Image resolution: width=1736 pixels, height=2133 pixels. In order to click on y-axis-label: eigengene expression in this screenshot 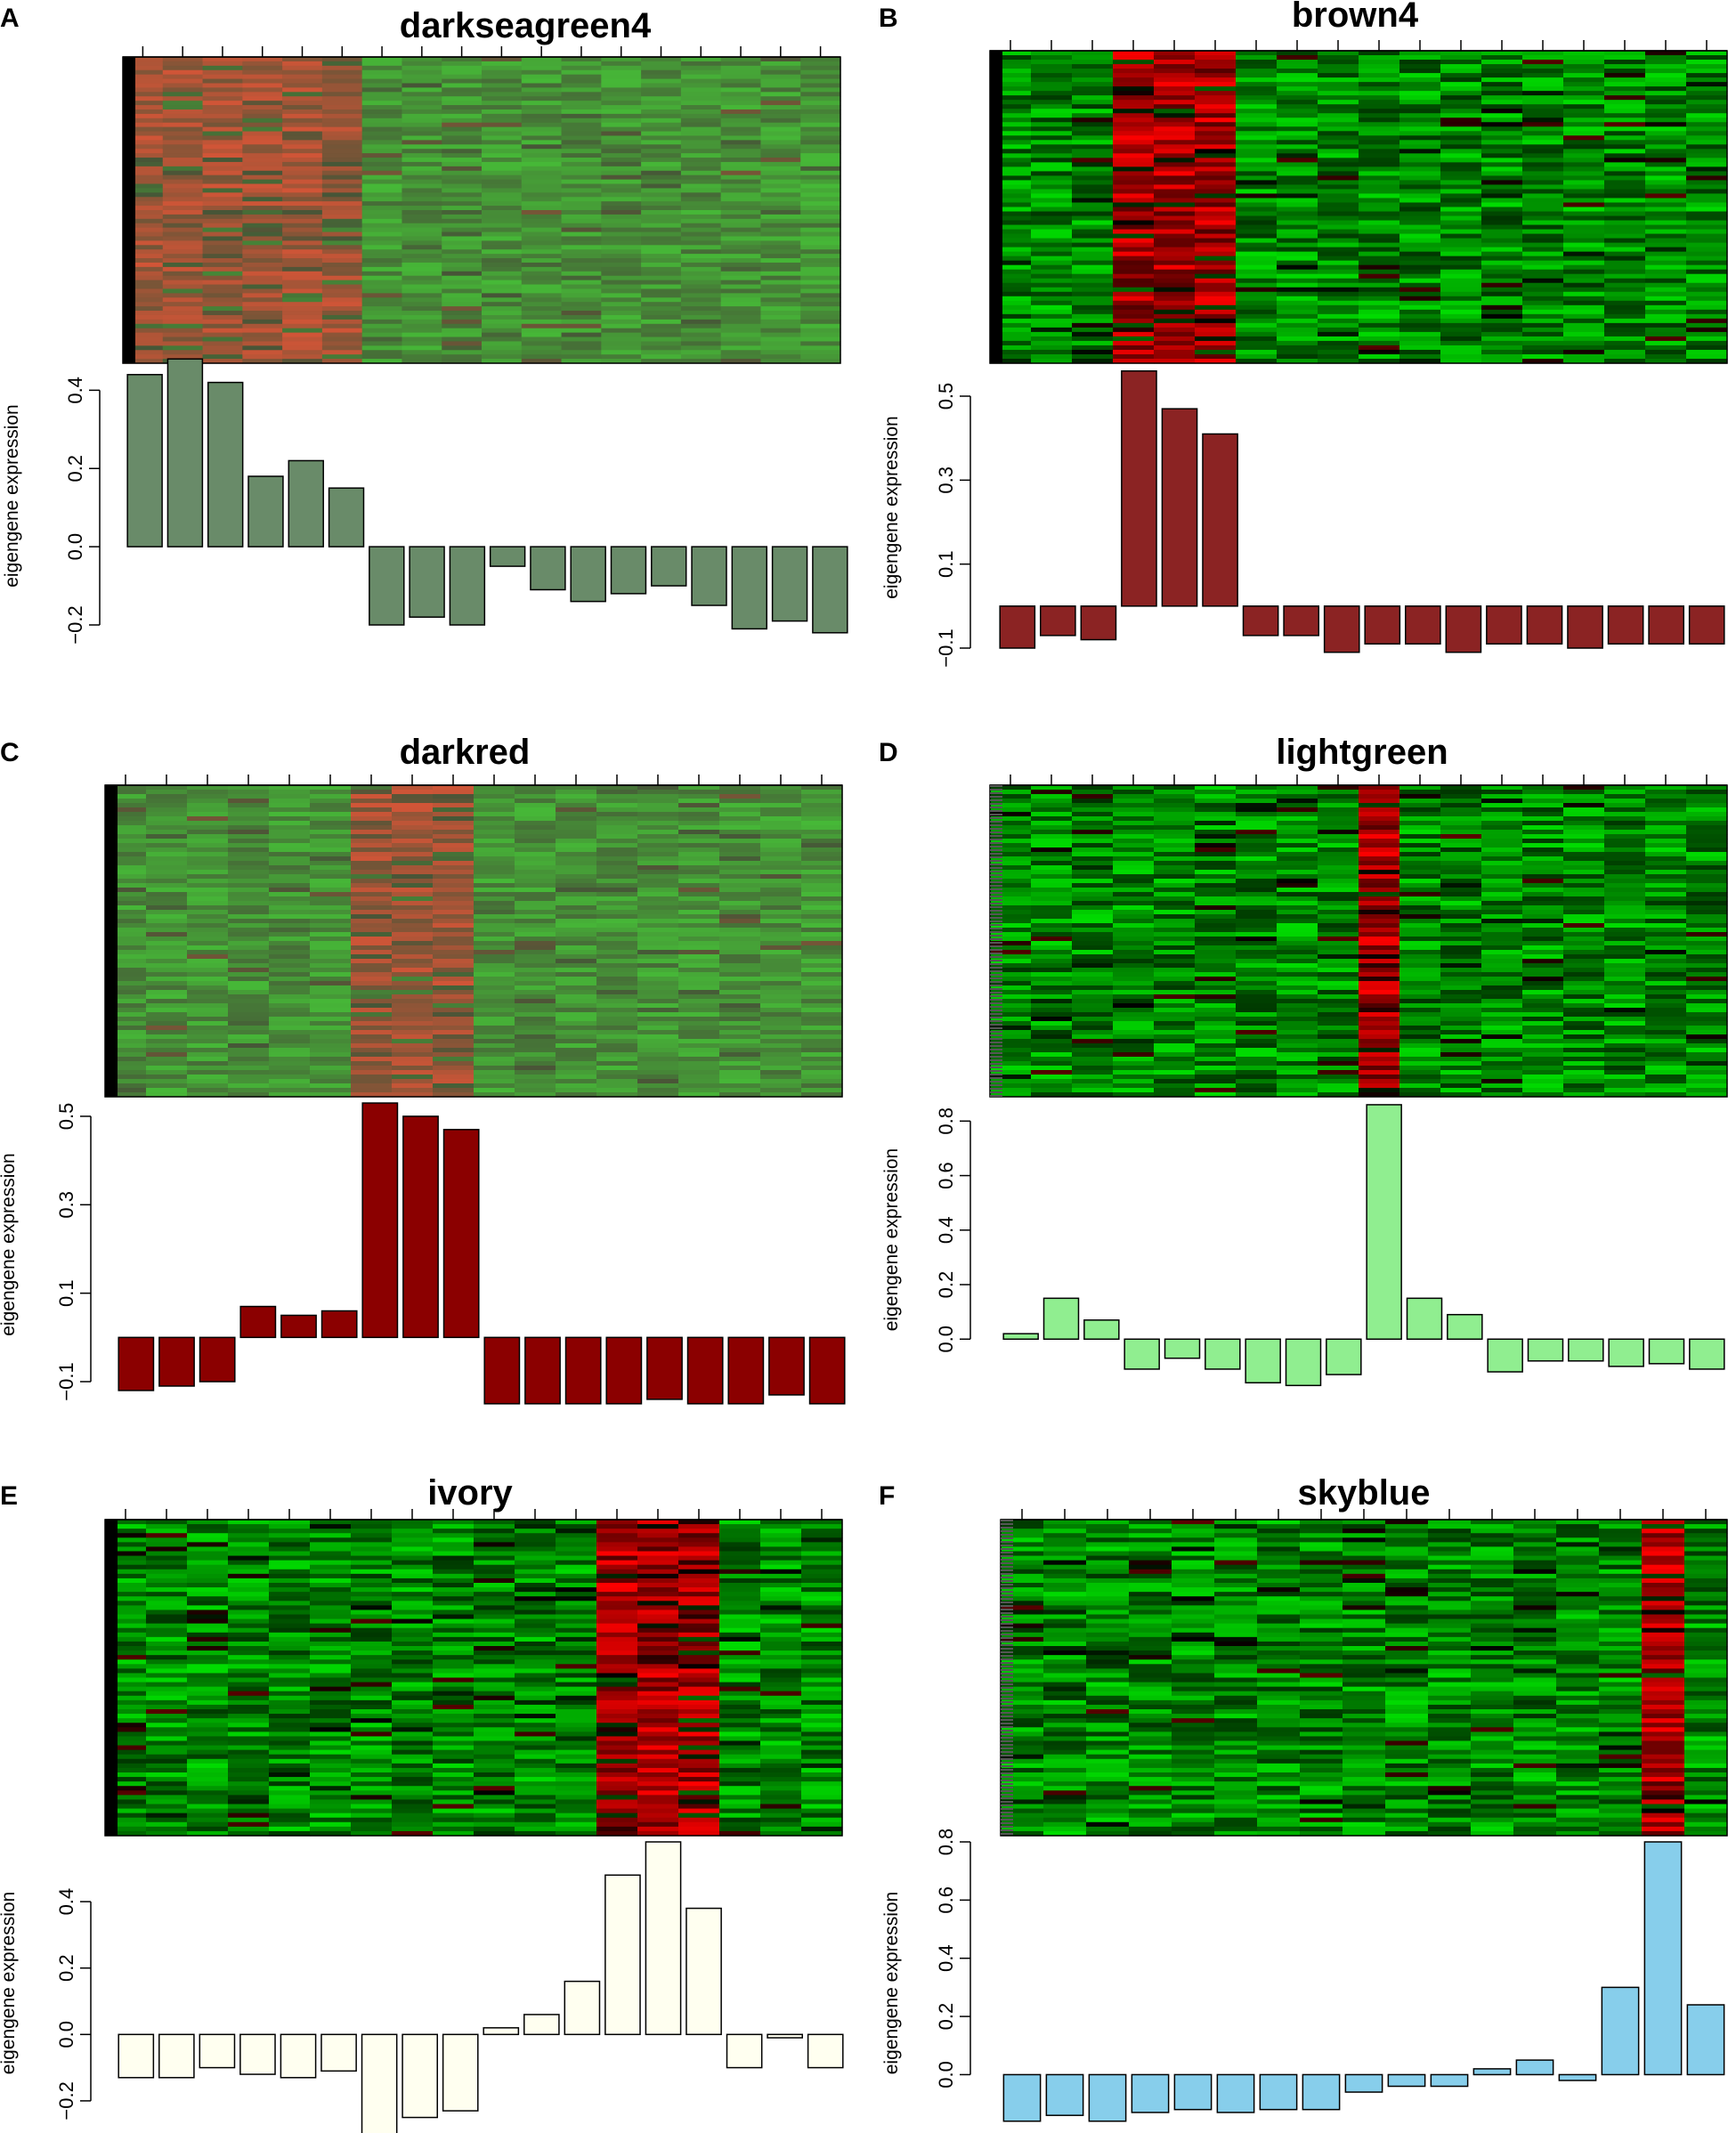, I will do `click(12, 496)`.